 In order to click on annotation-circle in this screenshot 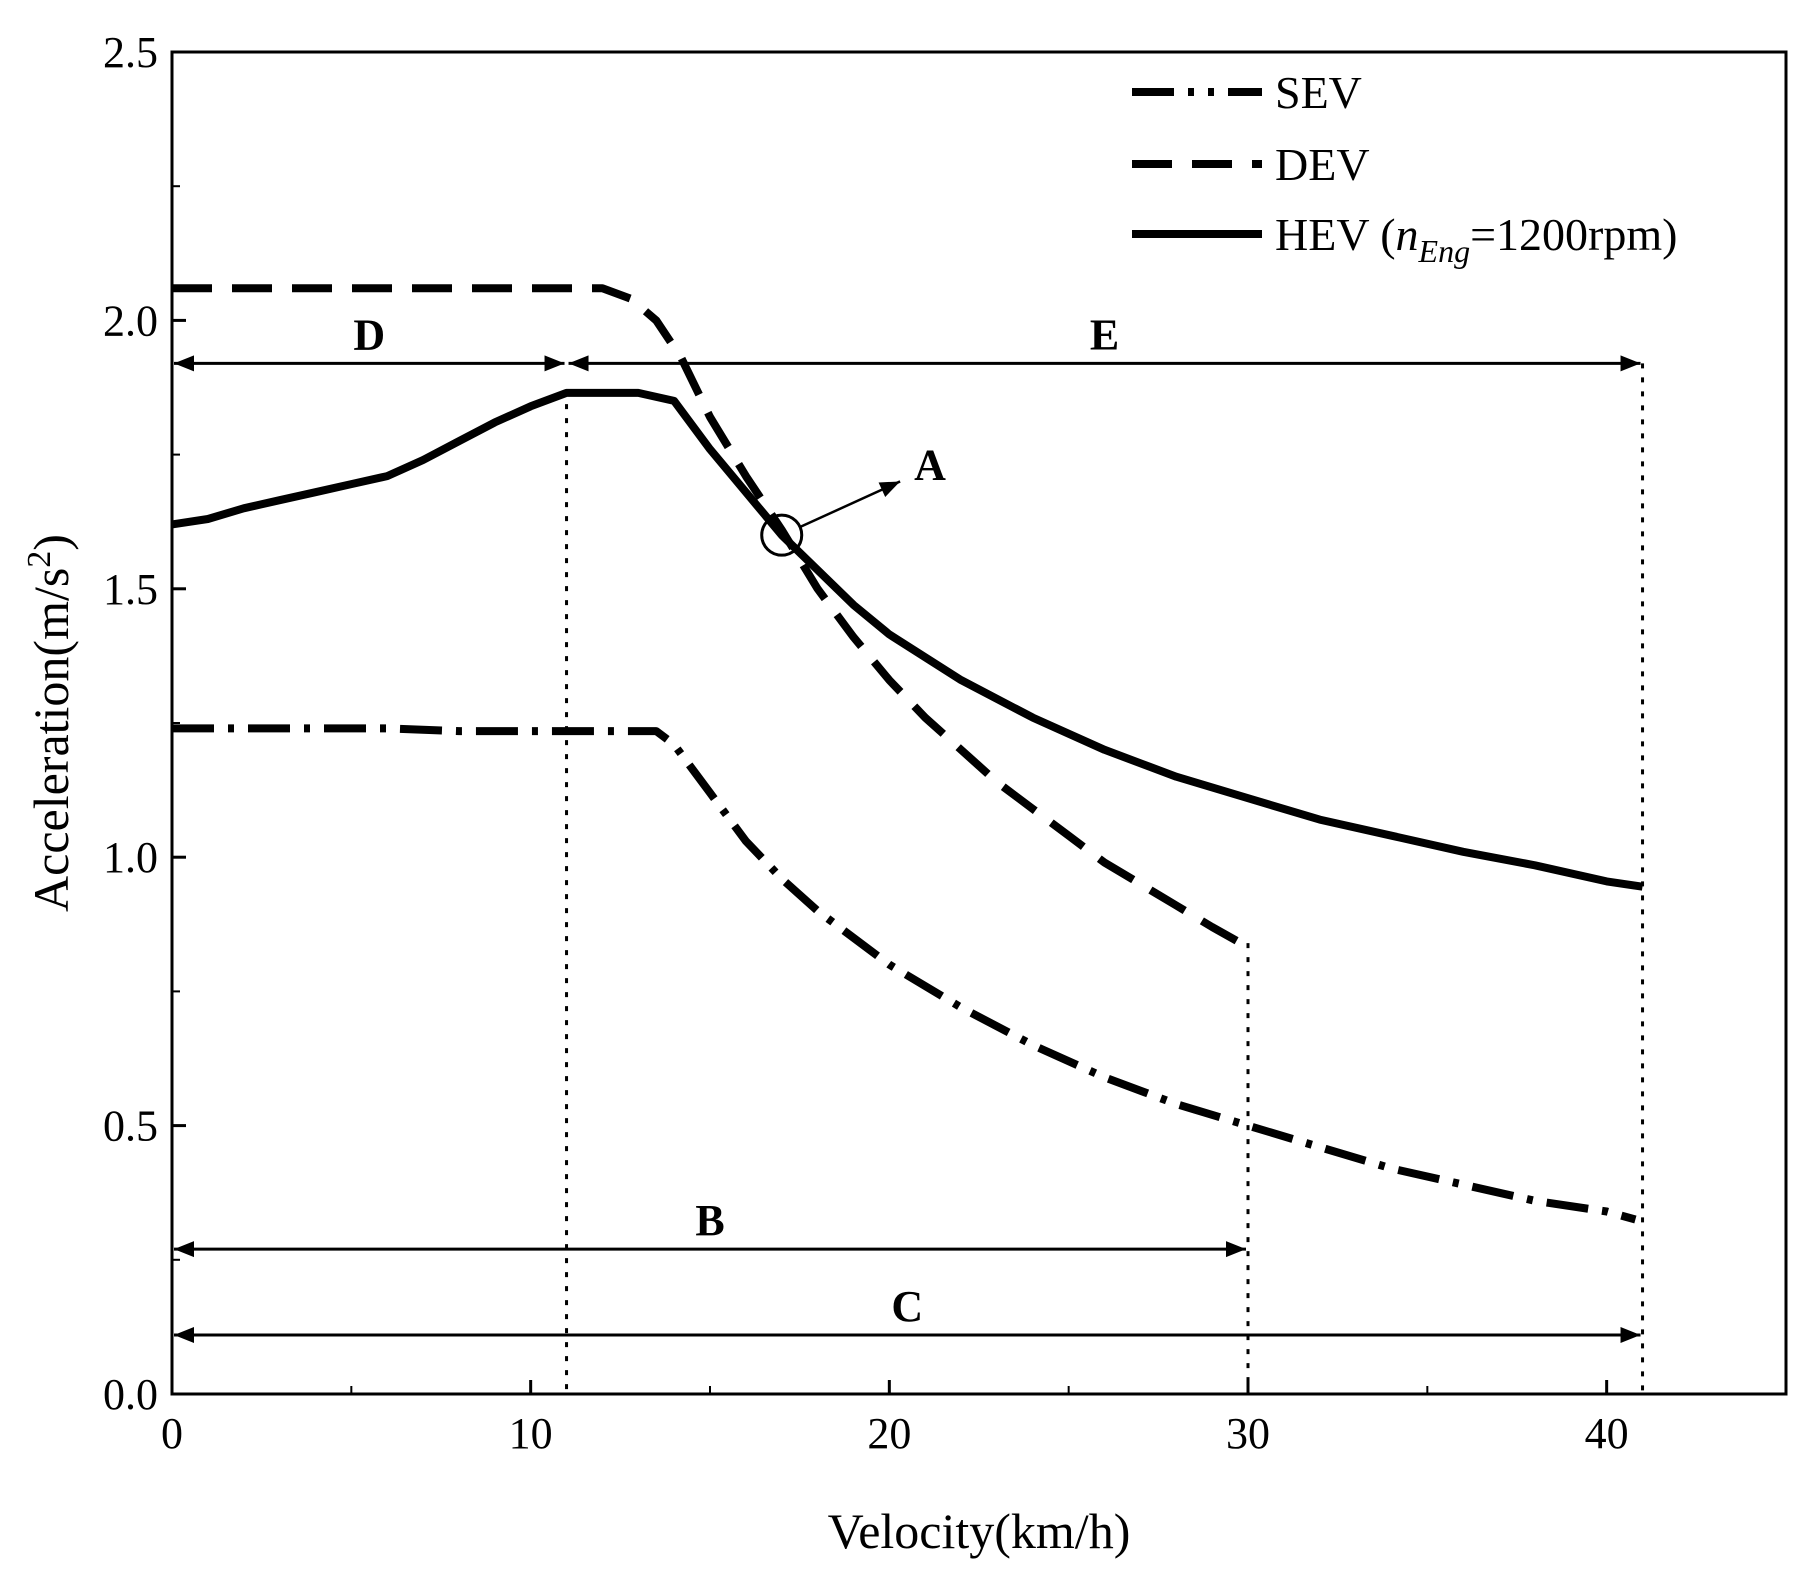, I will do `click(782, 535)`.